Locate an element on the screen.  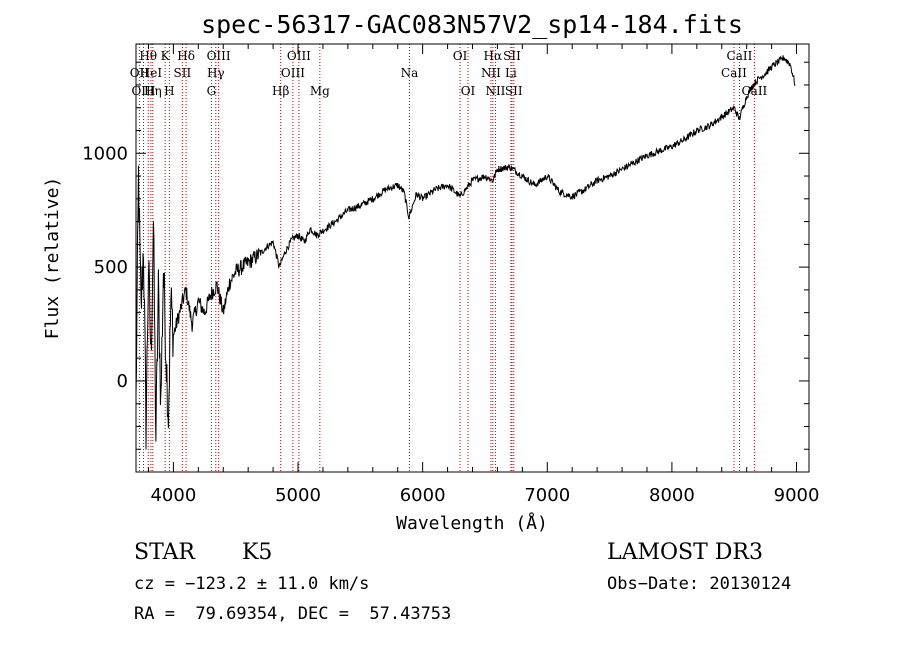
line-label: OII is located at coordinates (140, 73).